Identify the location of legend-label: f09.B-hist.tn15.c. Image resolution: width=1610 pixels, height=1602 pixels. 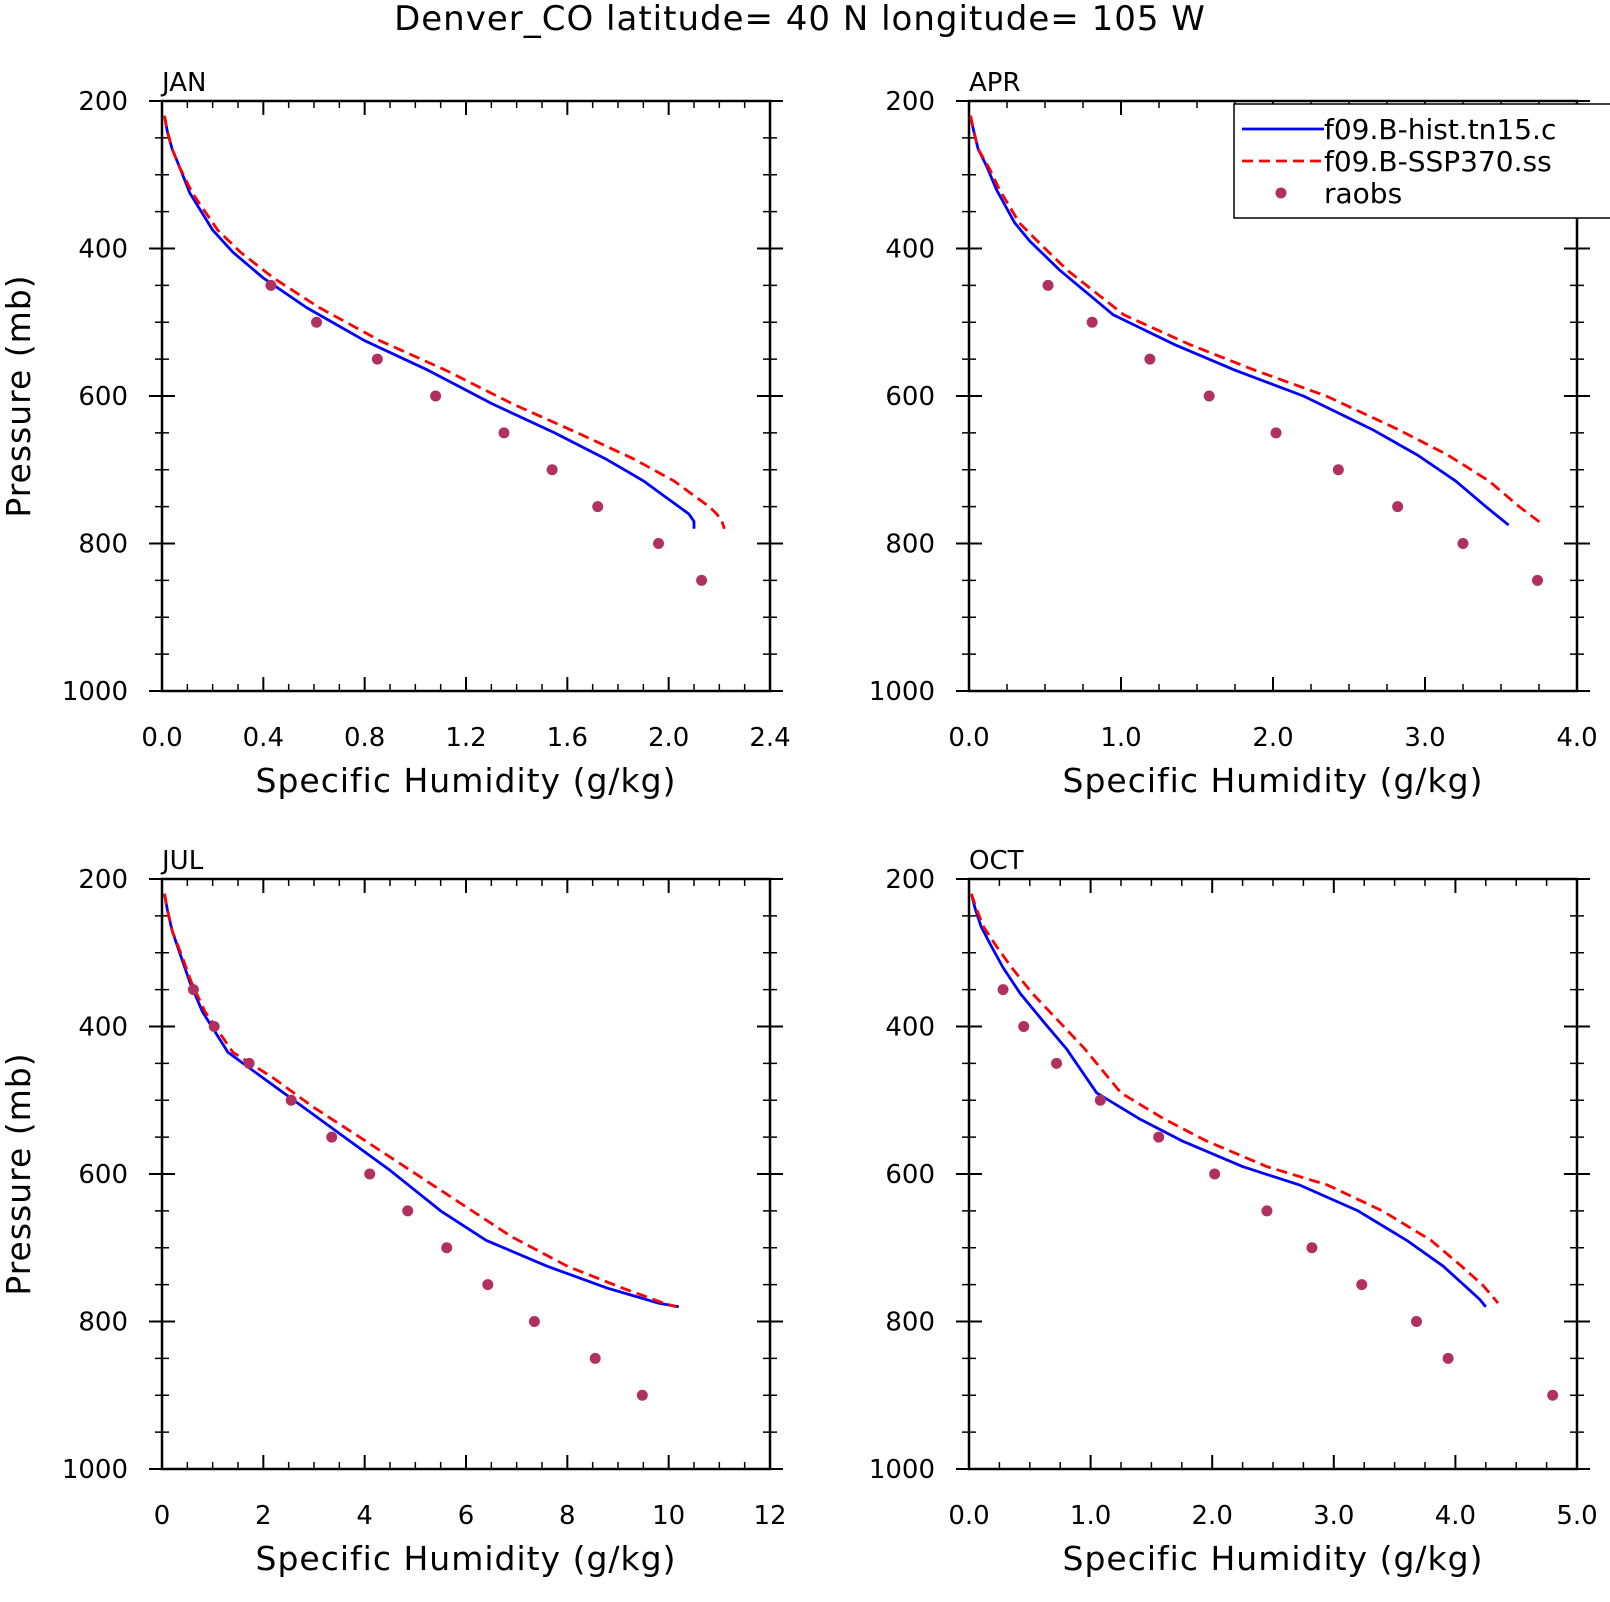
(1440, 129).